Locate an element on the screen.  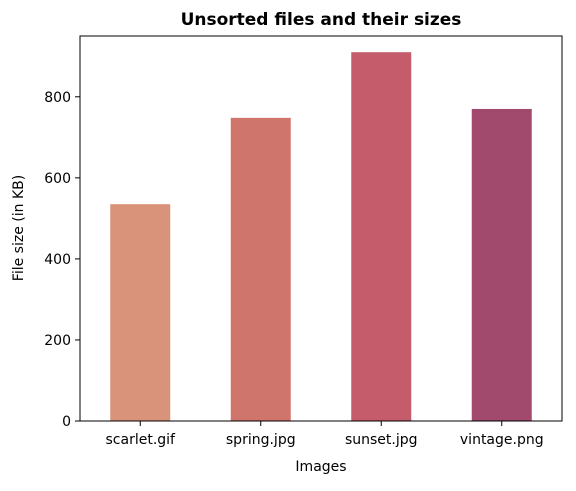
x-tick-label: sunset.jpg is located at coordinates (381, 440).